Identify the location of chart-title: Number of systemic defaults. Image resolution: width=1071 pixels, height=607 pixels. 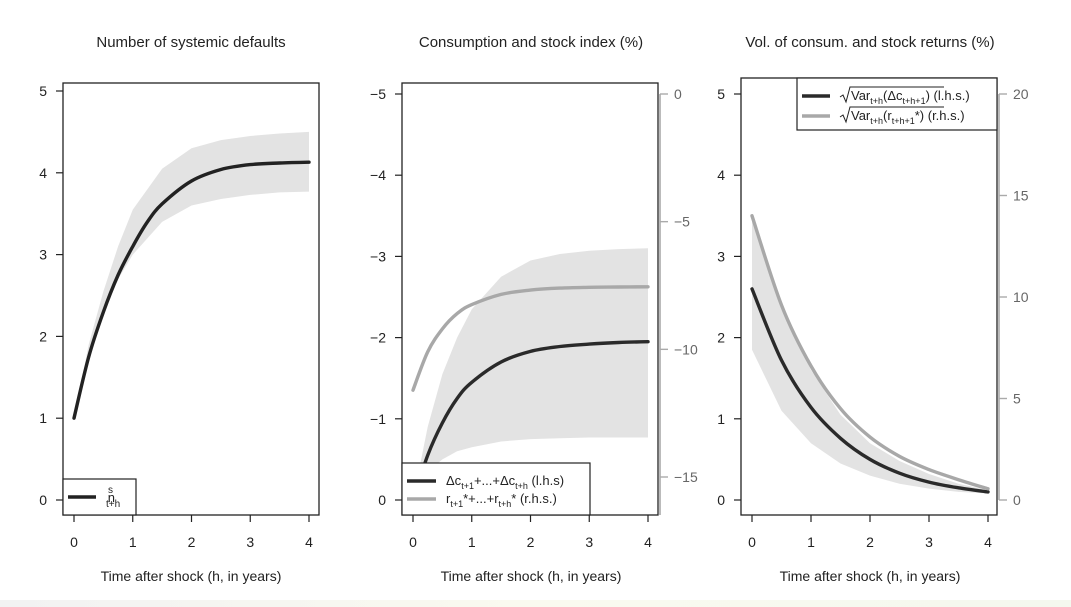
(190, 42).